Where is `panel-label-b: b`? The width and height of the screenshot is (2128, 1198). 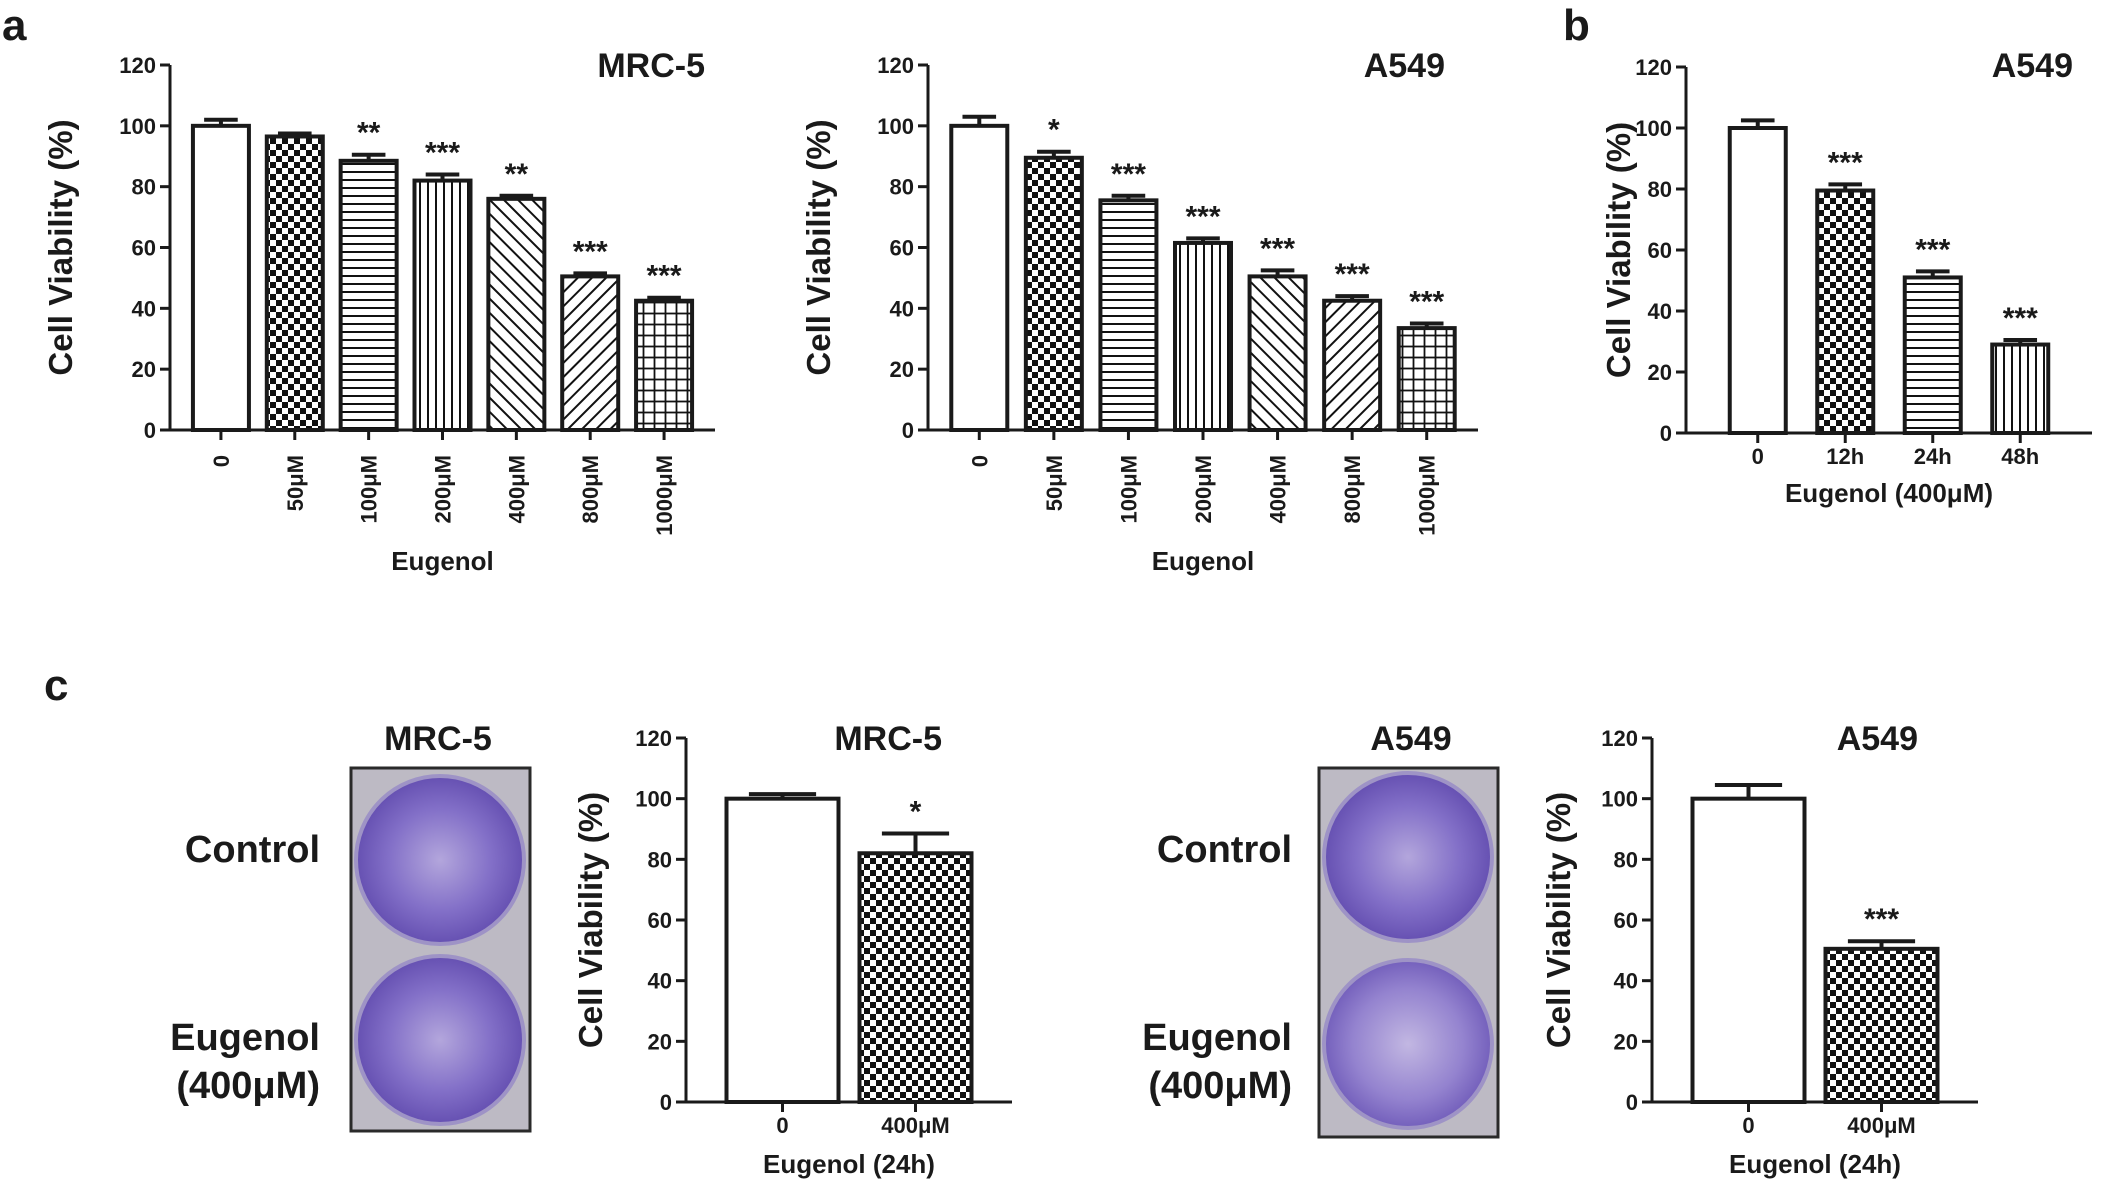 panel-label-b: b is located at coordinates (1576, 25).